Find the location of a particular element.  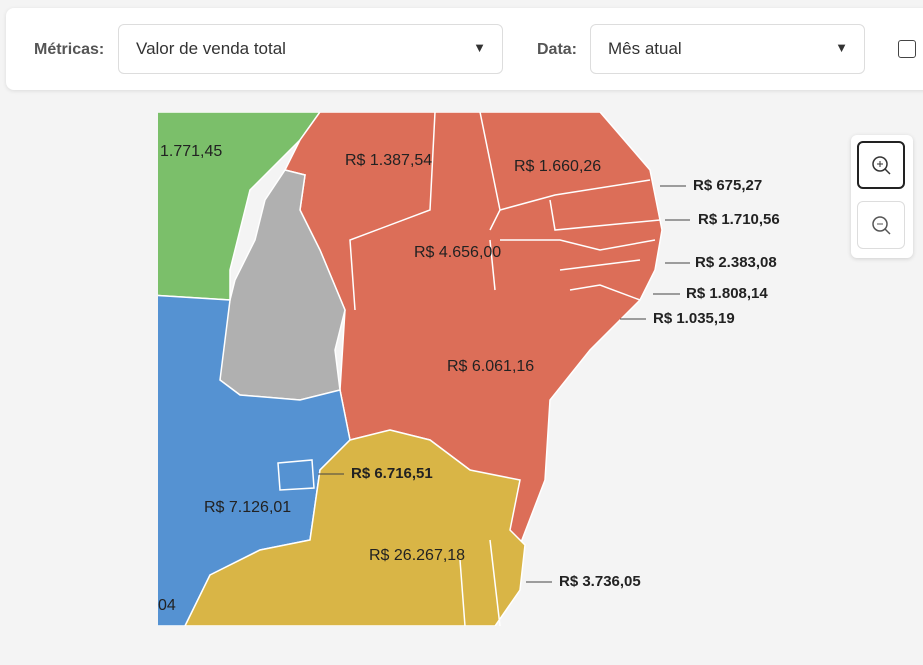

date-value: Mês atual is located at coordinates (645, 48).